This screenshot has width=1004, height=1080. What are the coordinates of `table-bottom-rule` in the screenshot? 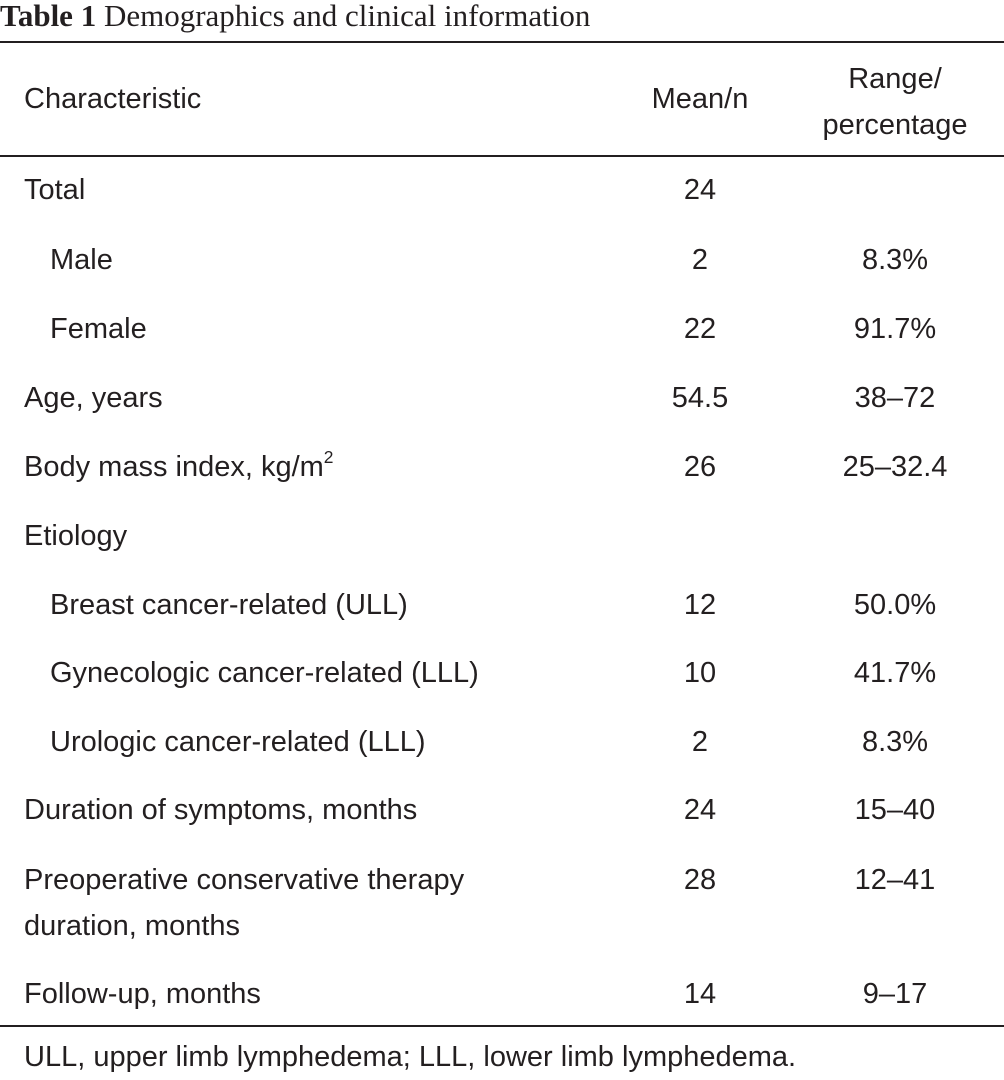 It's located at (502, 1026).